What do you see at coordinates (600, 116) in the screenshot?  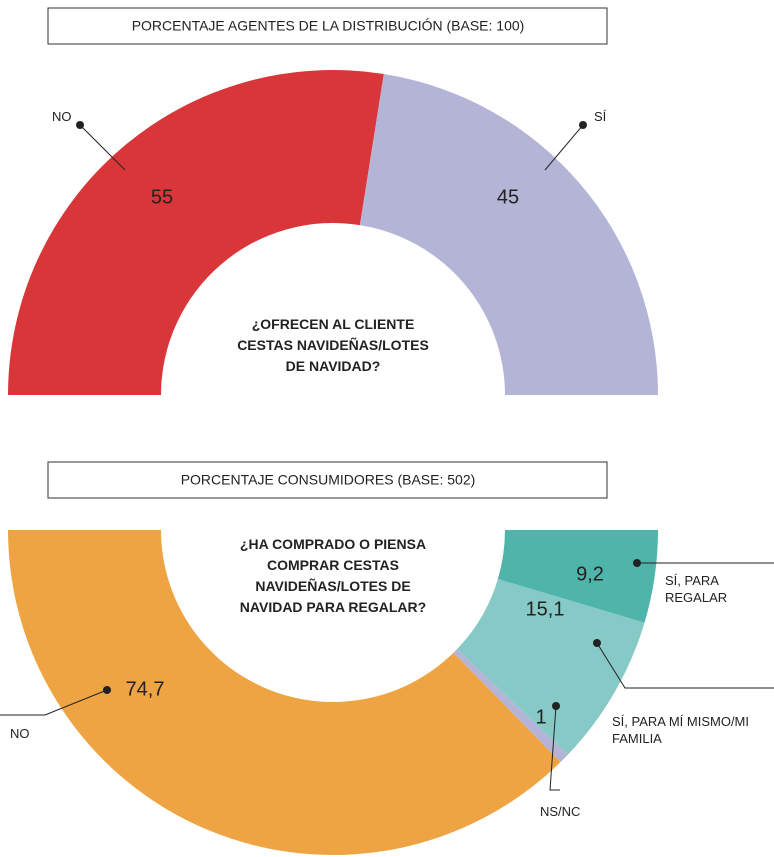 I see `category-label: SÍ` at bounding box center [600, 116].